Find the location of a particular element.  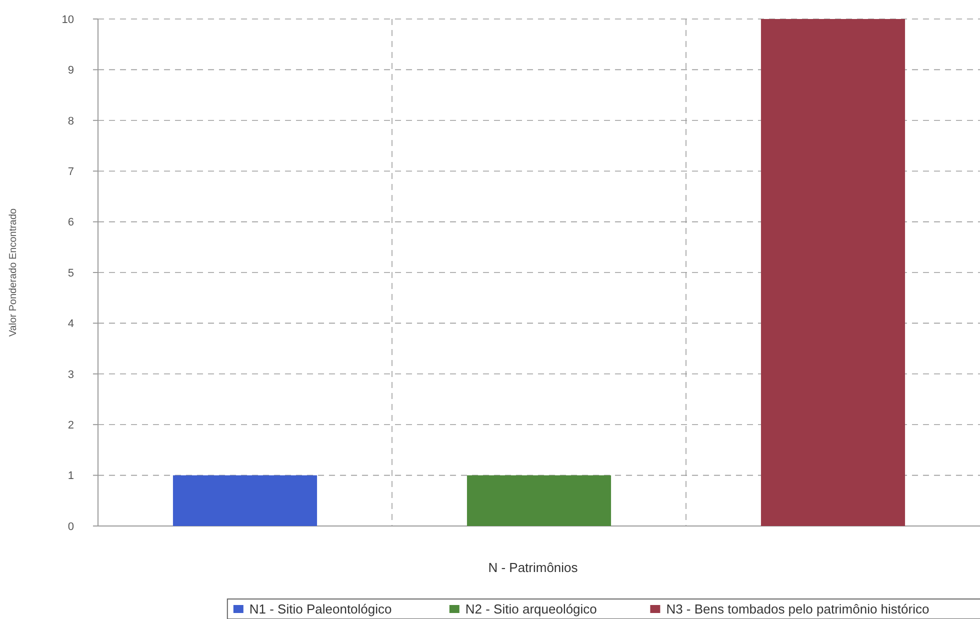

y-tick-label: 5 is located at coordinates (71, 273).